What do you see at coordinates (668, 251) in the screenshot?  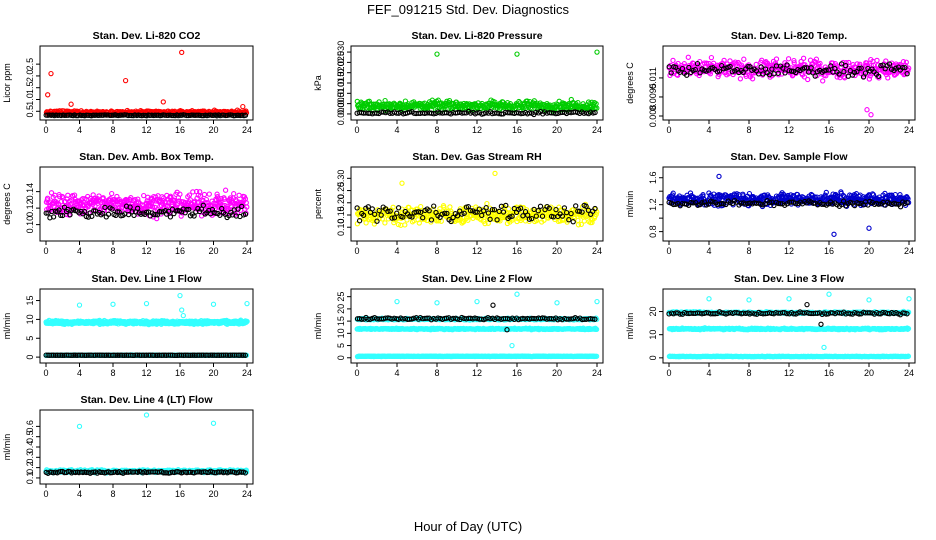 I see `x-tick-label: 0` at bounding box center [668, 251].